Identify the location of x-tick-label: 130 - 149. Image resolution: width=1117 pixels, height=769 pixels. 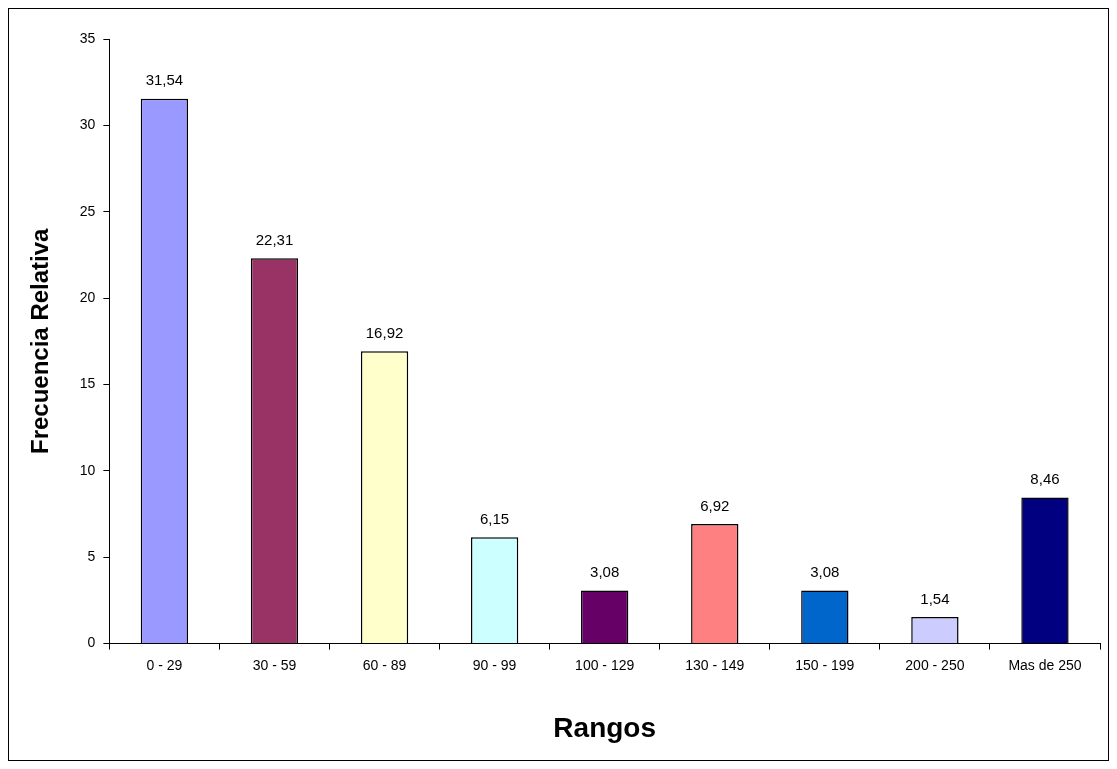
(715, 664).